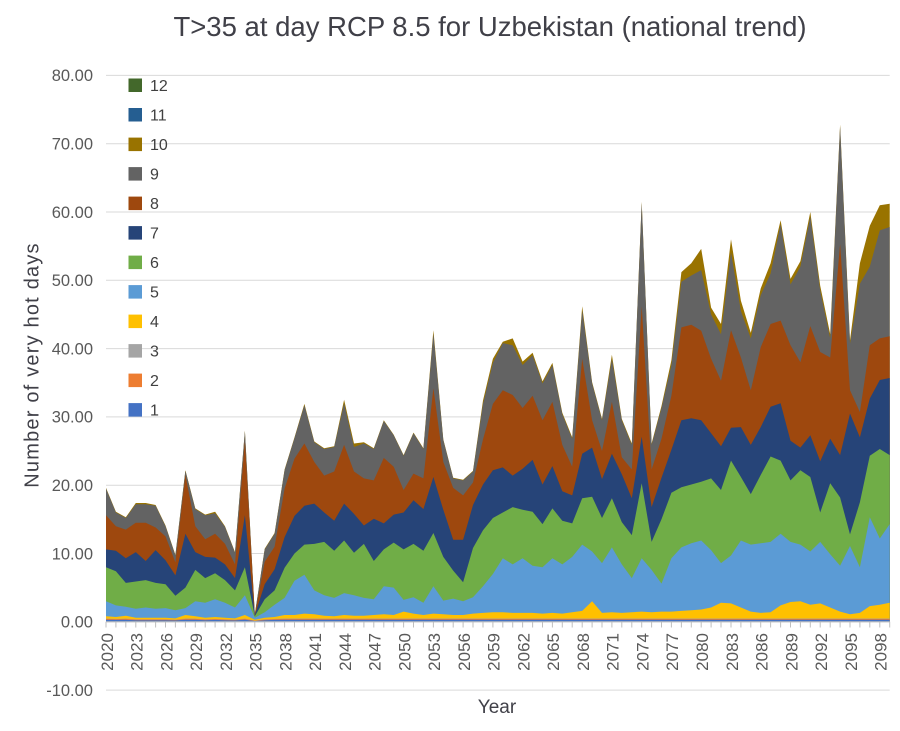 This screenshot has width=900, height=731. I want to click on svg-text: 8, so click(154, 204).